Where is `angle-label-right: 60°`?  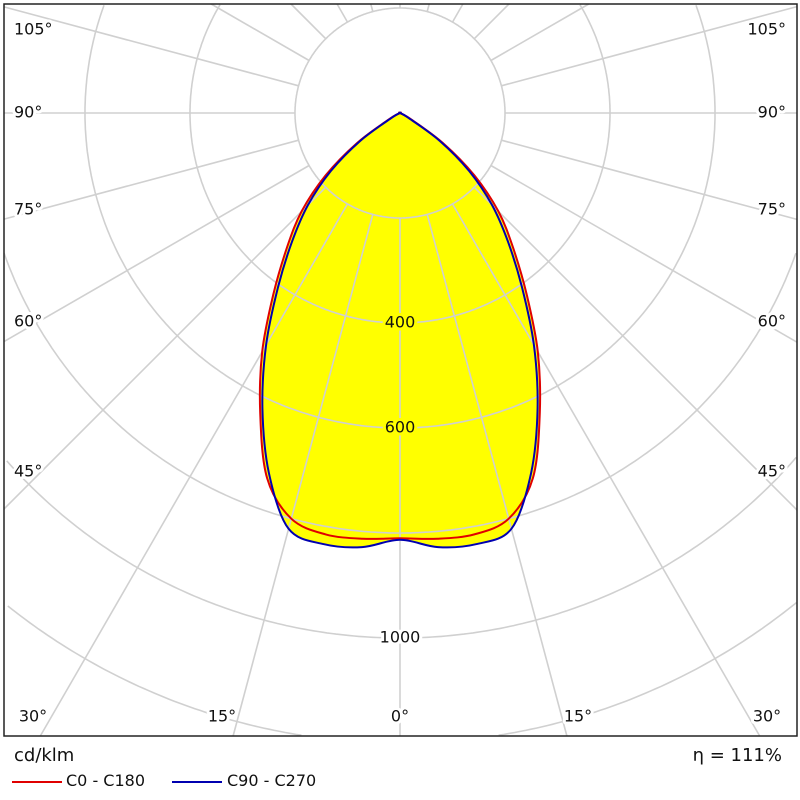 angle-label-right: 60° is located at coordinates (772, 321).